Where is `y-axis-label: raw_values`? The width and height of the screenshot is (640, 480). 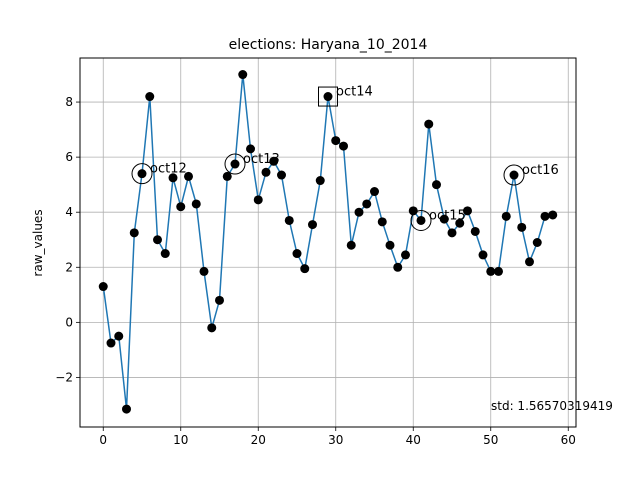 y-axis-label: raw_values is located at coordinates (38, 242).